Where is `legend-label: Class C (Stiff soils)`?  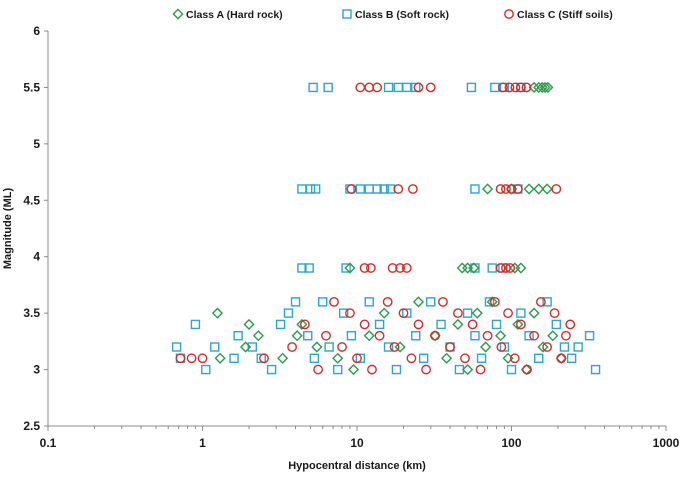 legend-label: Class C (Stiff soils) is located at coordinates (565, 15).